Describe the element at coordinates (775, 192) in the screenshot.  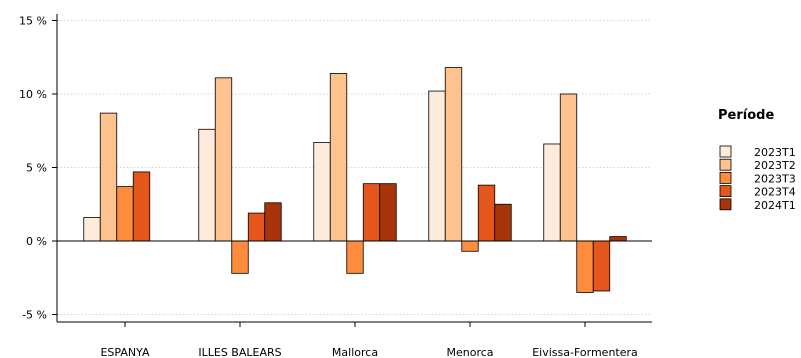
I see `legend-entry: 2023T4` at that location.